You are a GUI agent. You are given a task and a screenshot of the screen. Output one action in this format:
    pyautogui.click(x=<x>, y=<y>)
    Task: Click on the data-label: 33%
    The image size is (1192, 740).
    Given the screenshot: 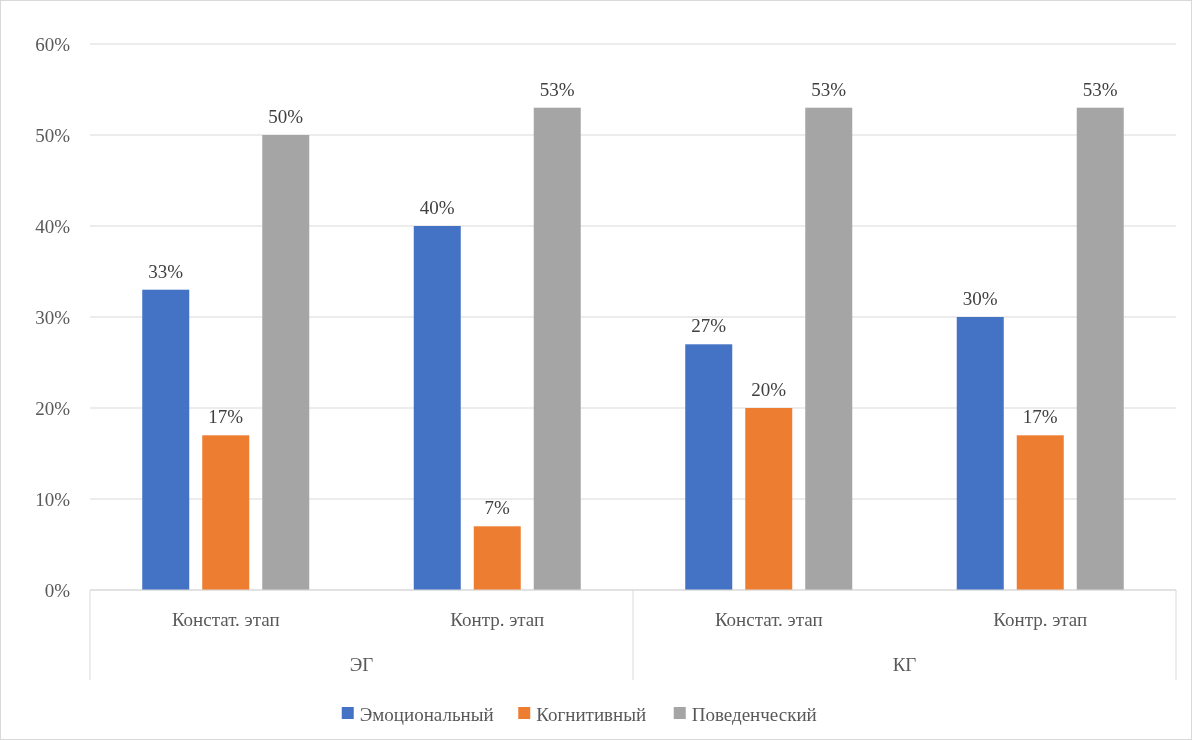 What is the action you would take?
    pyautogui.click(x=166, y=271)
    